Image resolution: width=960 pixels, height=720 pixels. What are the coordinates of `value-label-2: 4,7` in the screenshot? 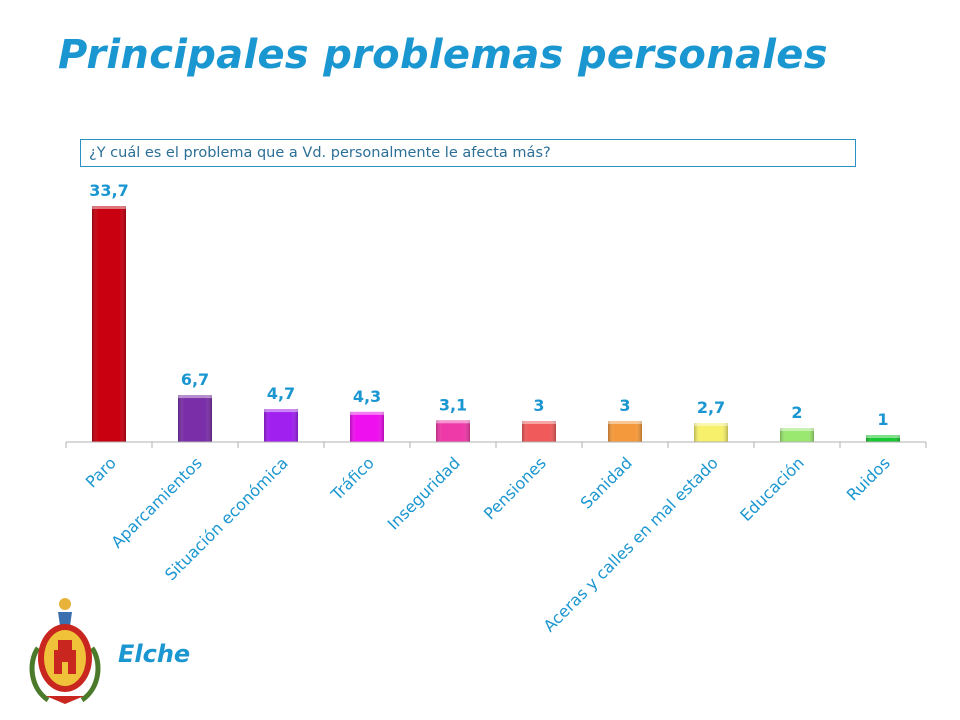 It's located at (281, 393).